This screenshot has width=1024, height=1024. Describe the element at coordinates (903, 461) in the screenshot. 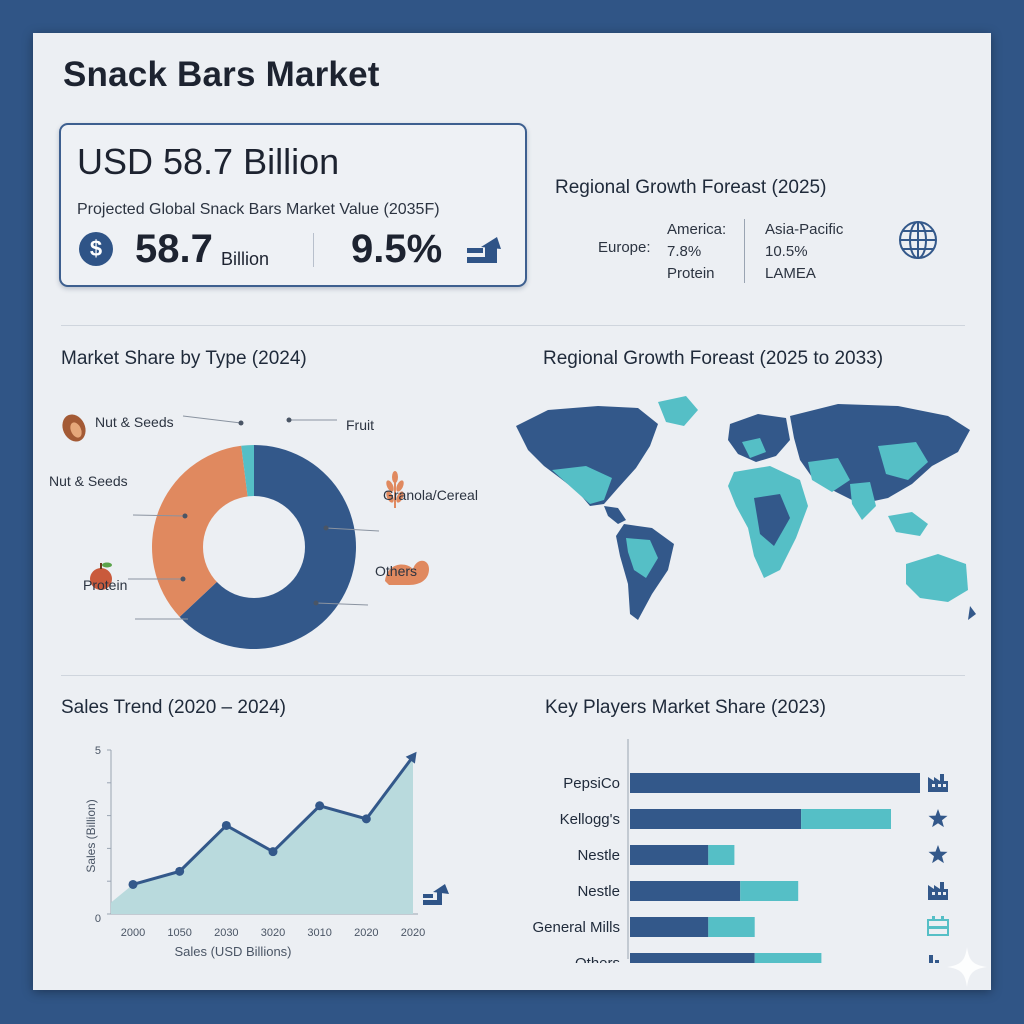

I see `map-china` at that location.